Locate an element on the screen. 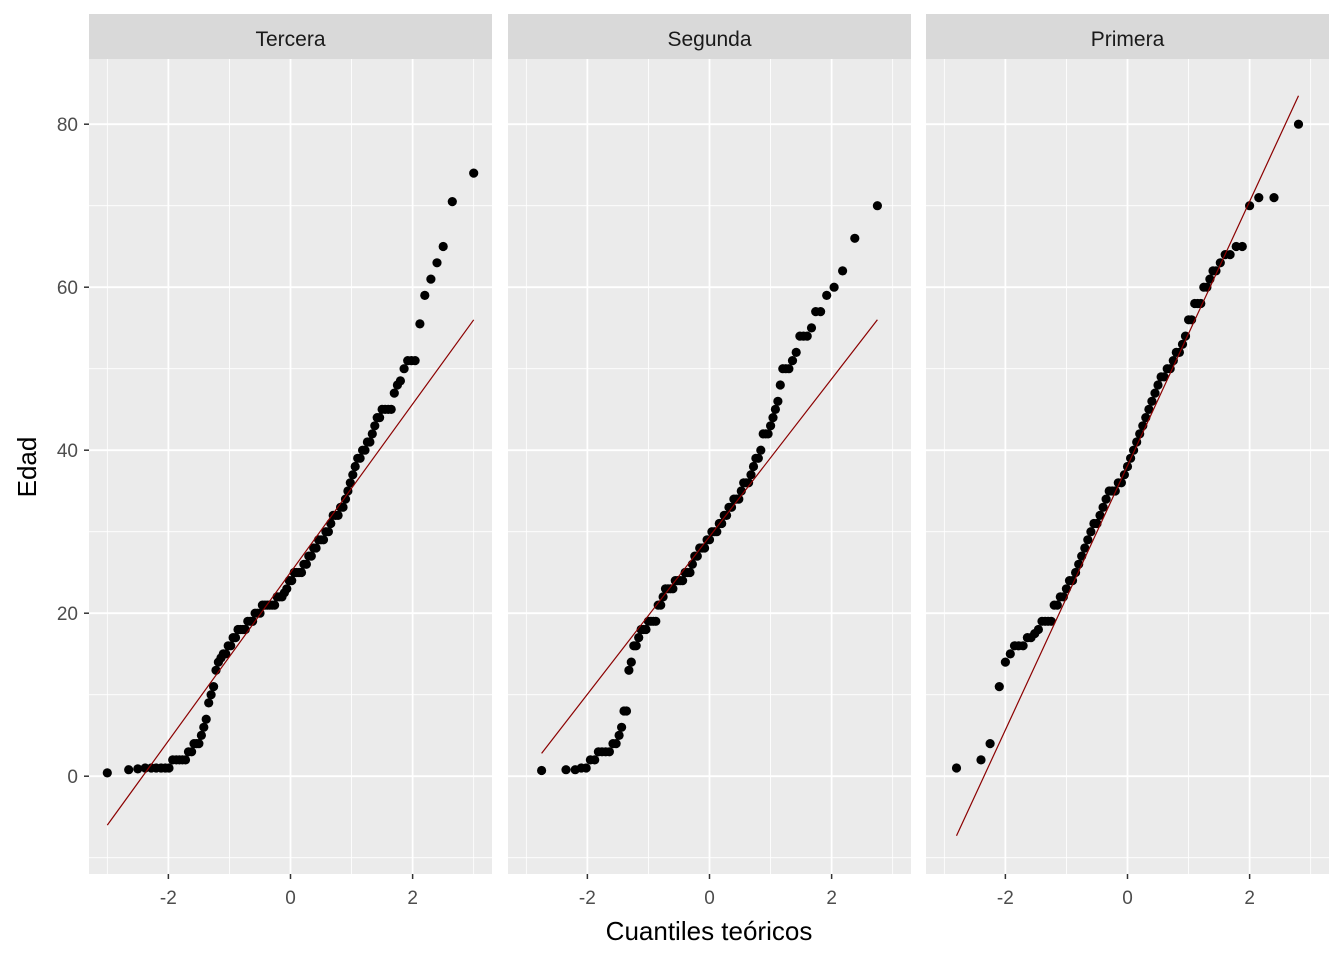 This screenshot has height=960, width=1344. x-tick-label: 0 is located at coordinates (709, 898).